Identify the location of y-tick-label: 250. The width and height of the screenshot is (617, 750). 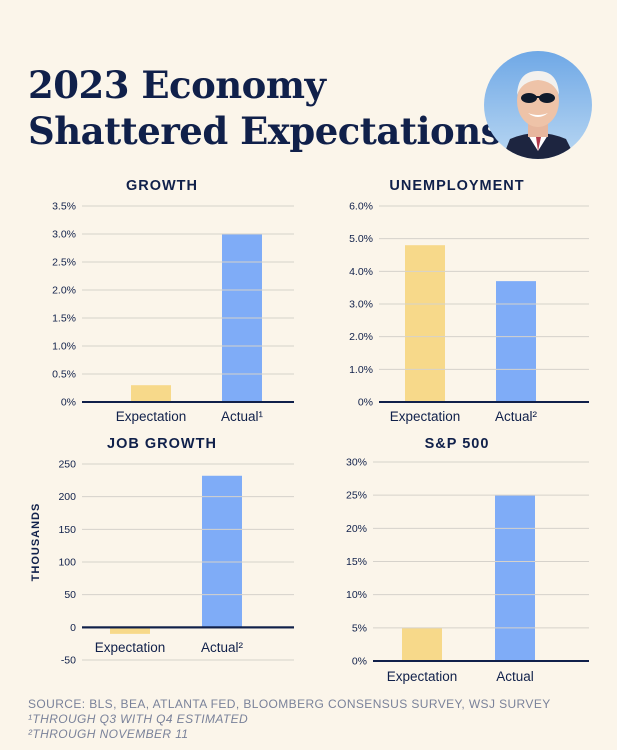
(67, 465).